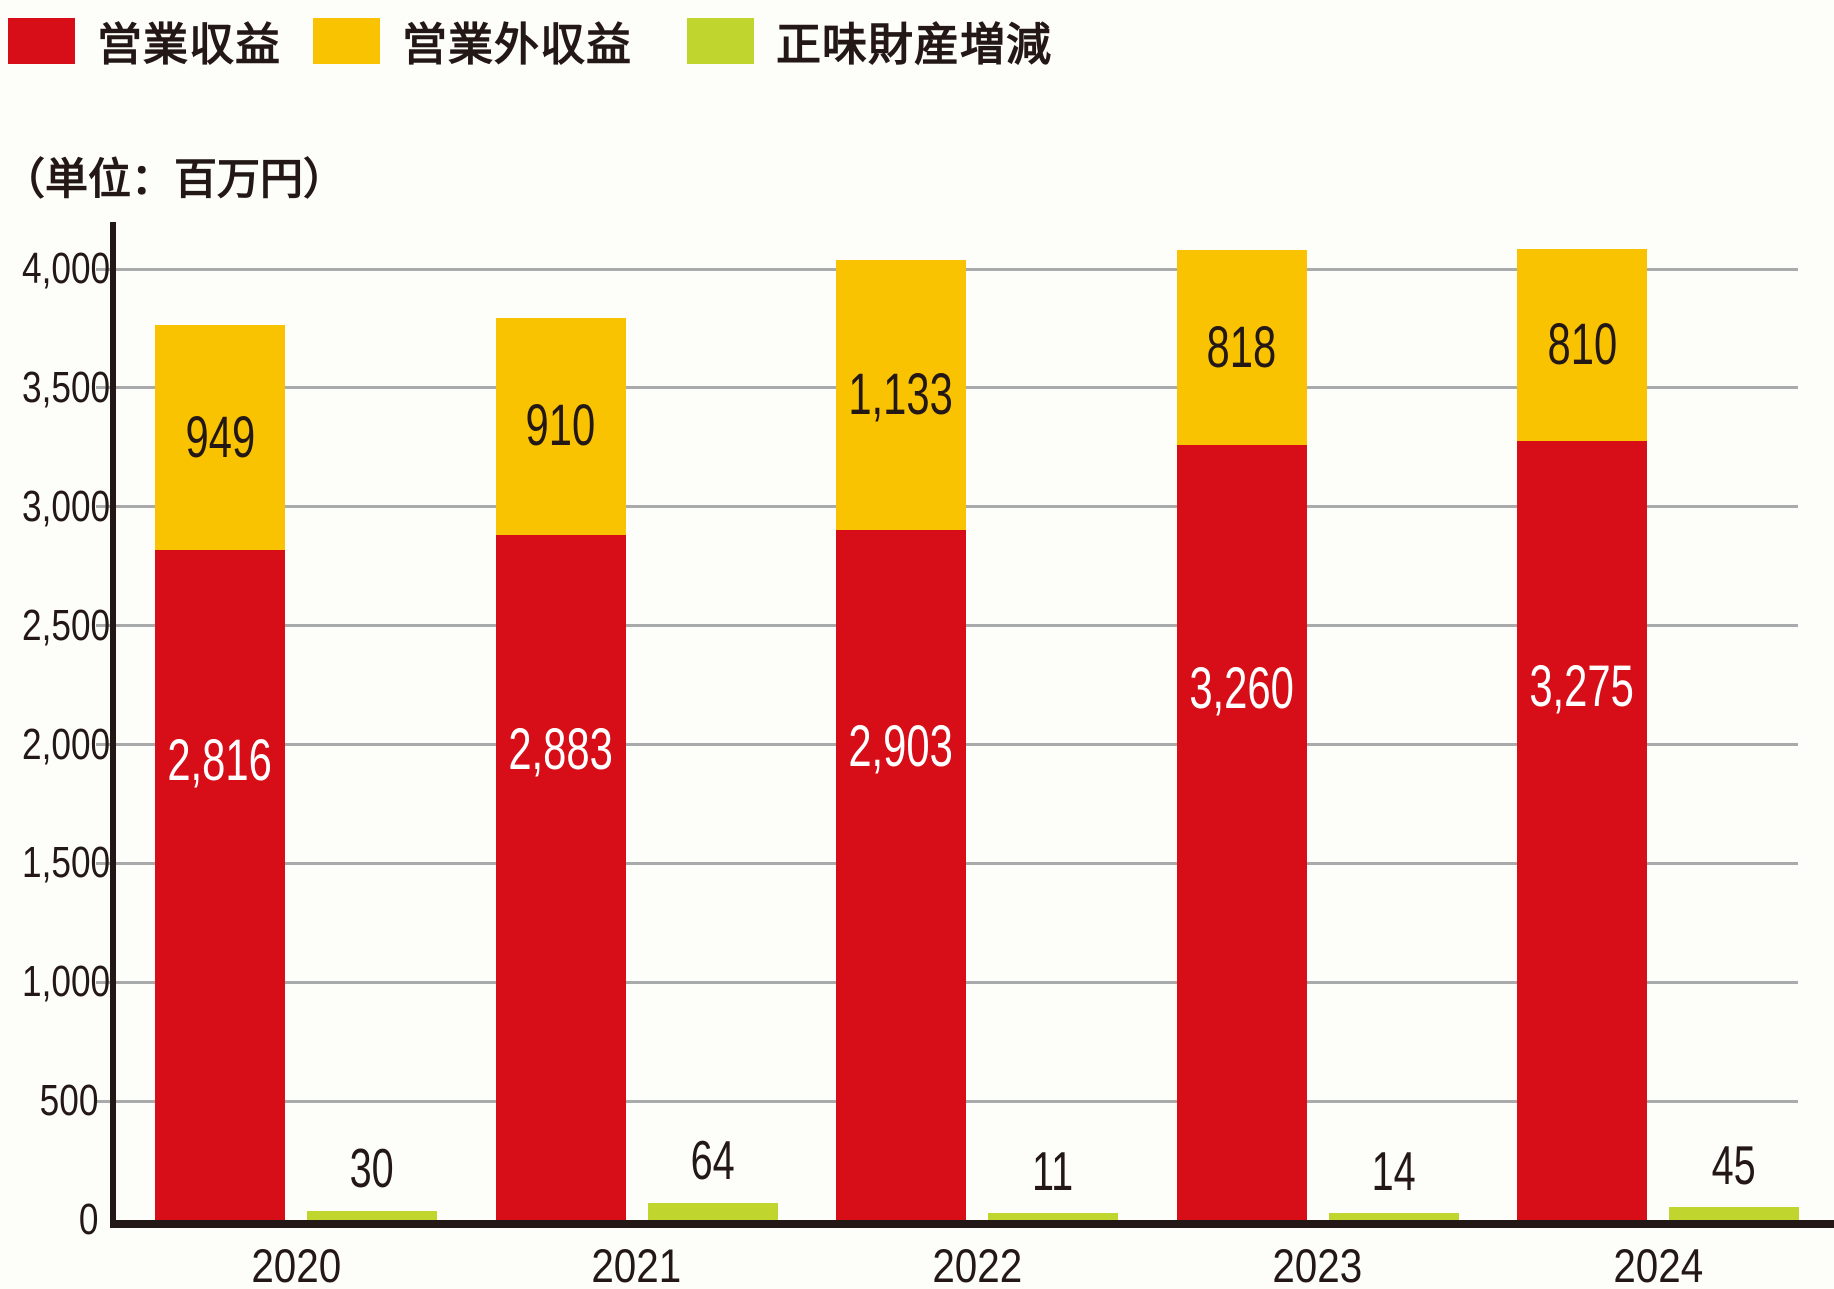 The width and height of the screenshot is (1834, 1289). What do you see at coordinates (914, 44) in the screenshot?
I see `legend-label-net-assets-change: 正味財産増減` at bounding box center [914, 44].